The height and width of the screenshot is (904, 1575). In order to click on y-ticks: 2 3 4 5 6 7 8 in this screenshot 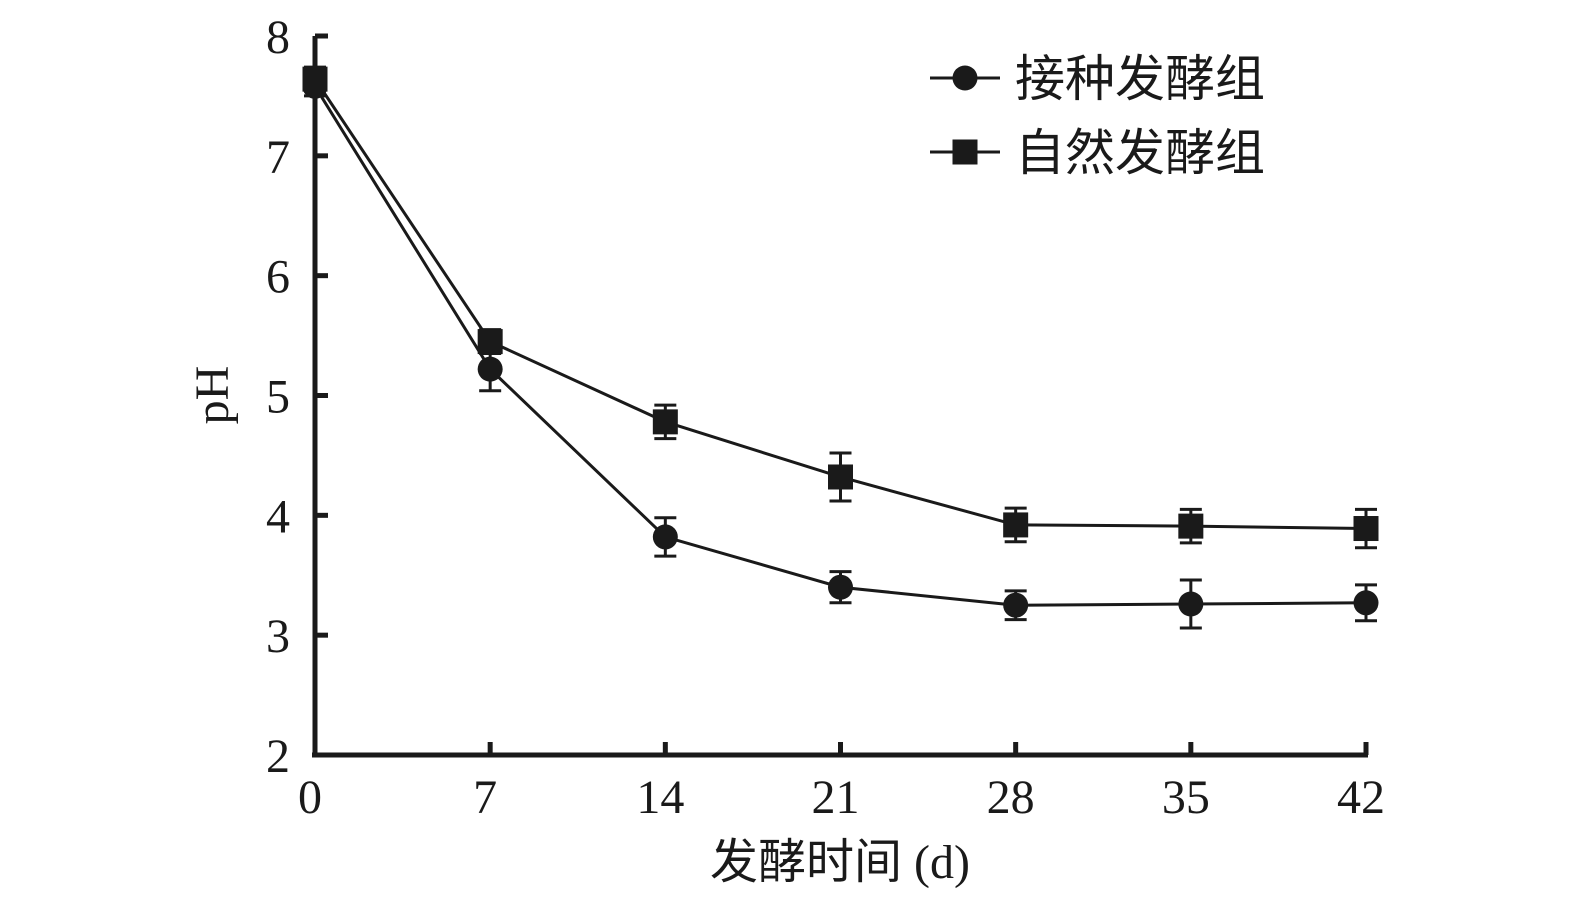, I will do `click(297, 397)`.